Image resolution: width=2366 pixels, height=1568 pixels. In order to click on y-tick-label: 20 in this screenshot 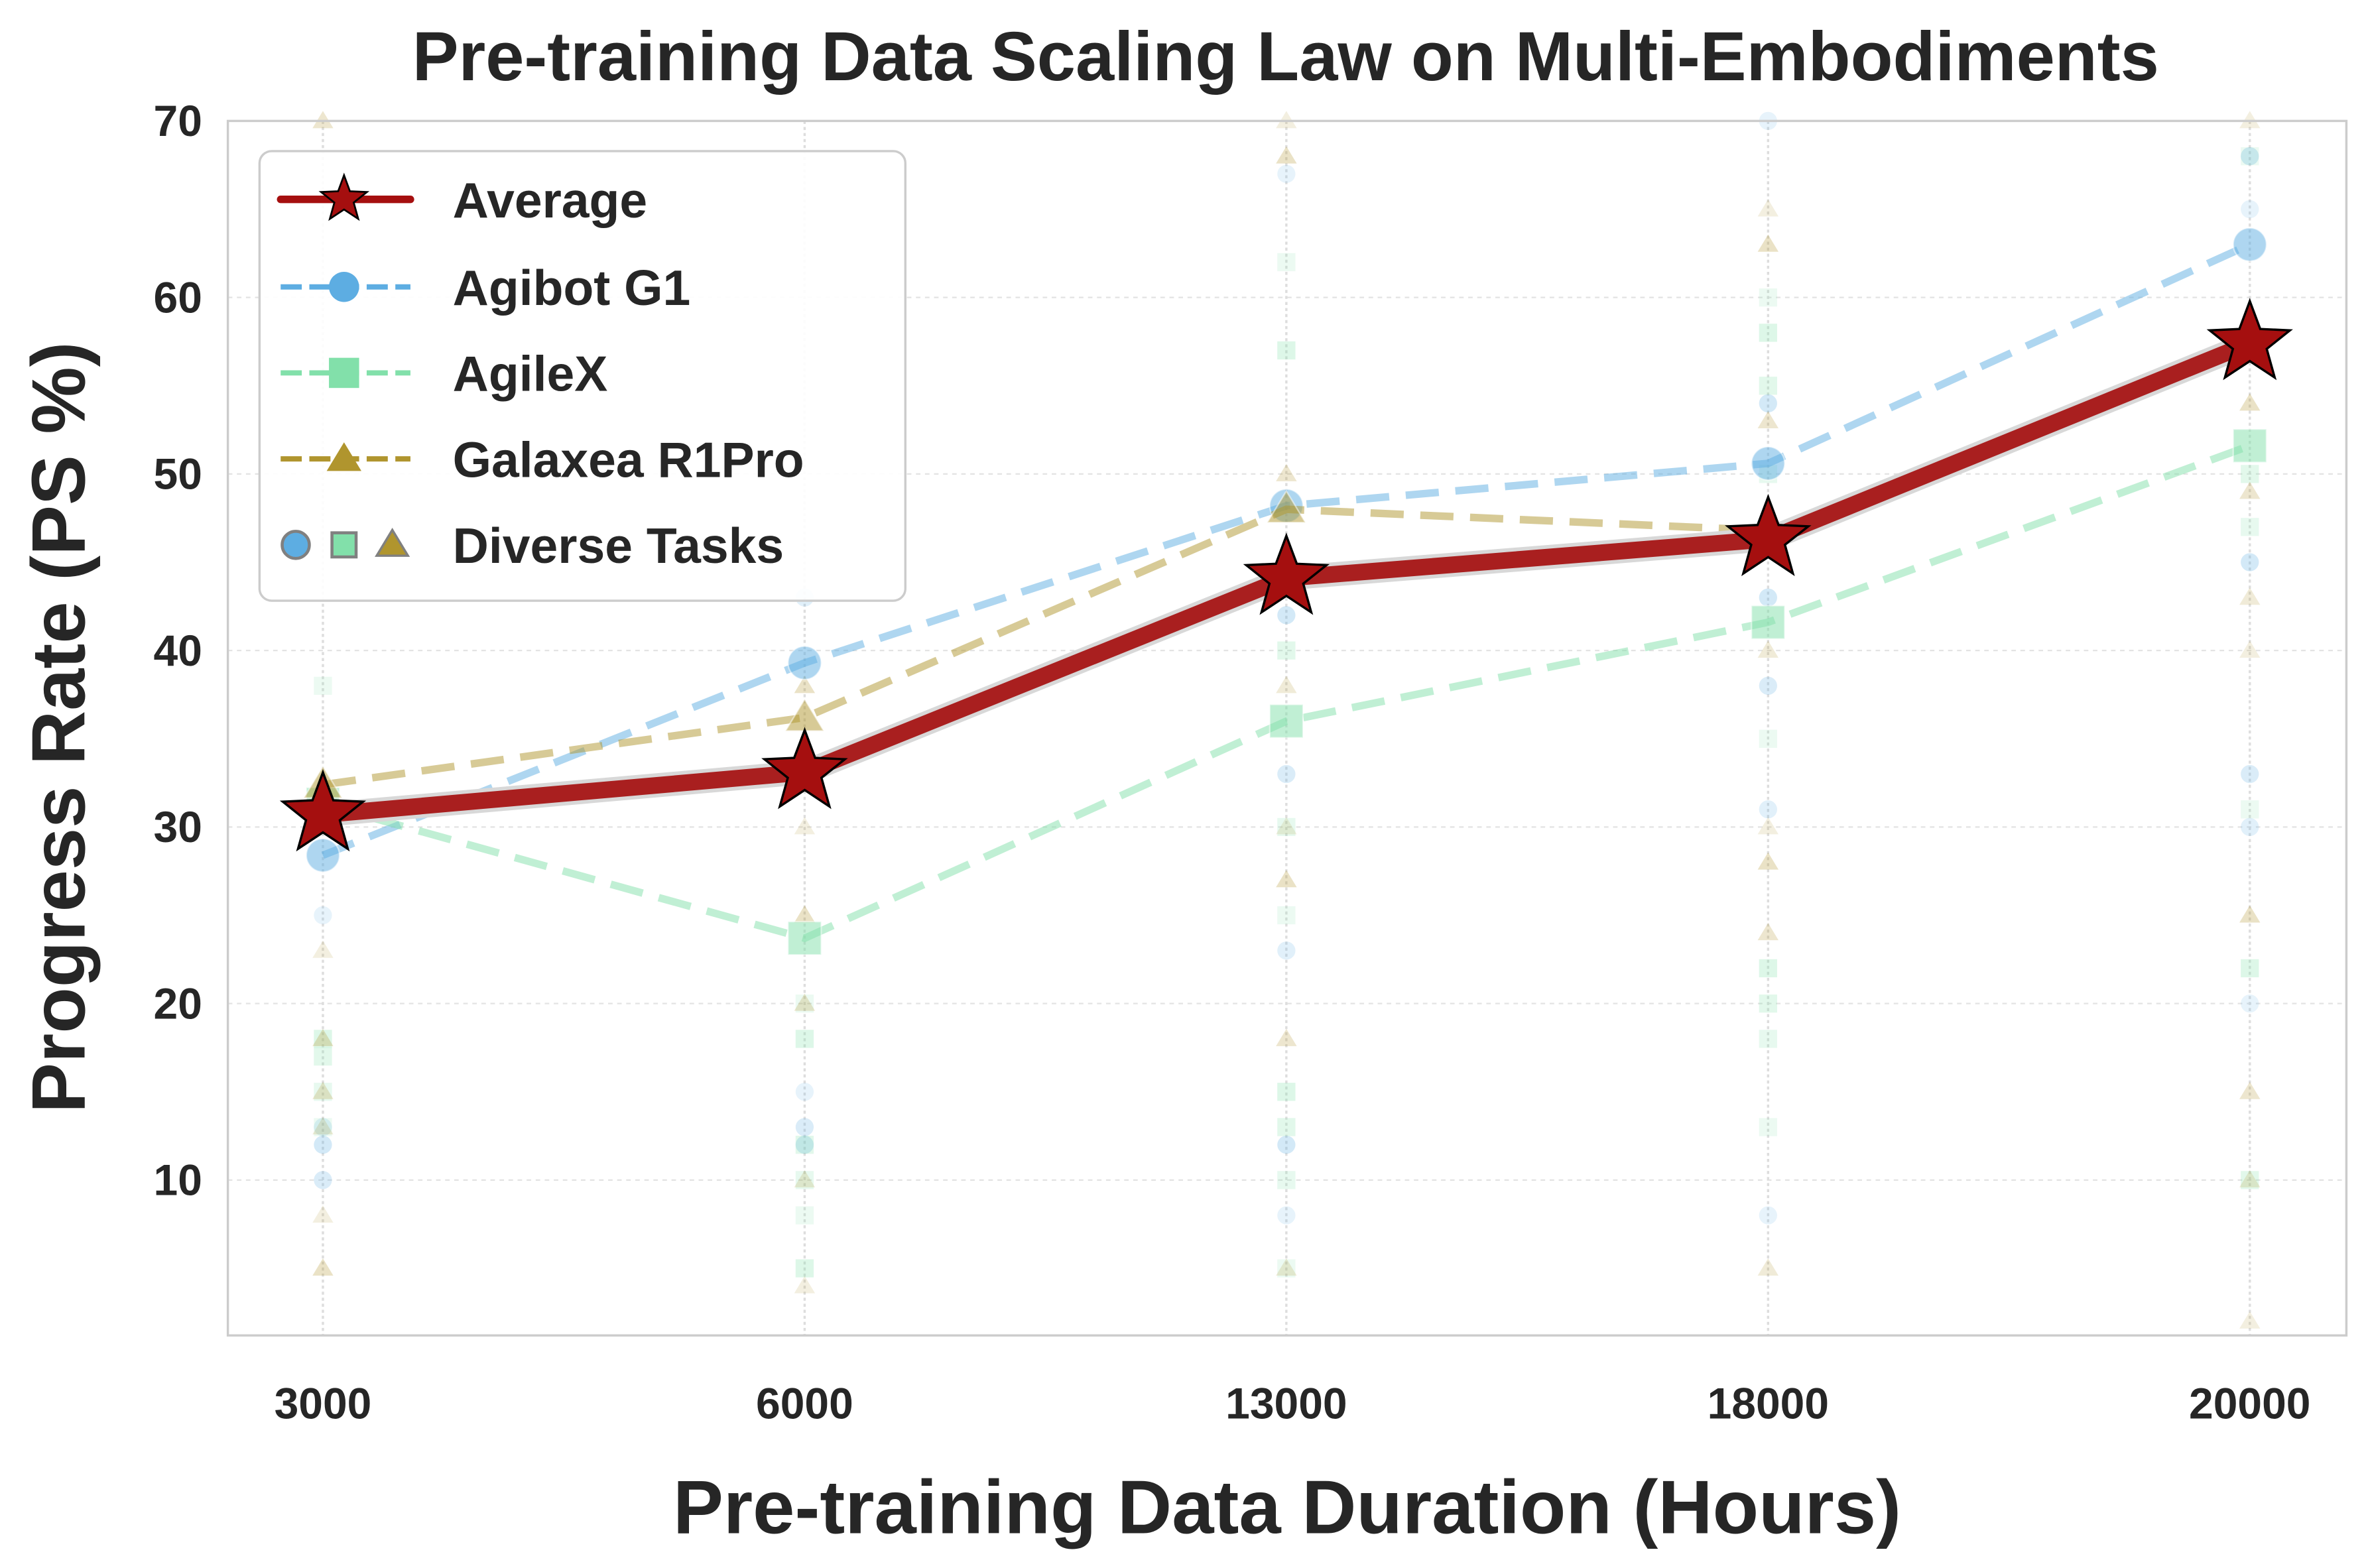, I will do `click(178, 1003)`.